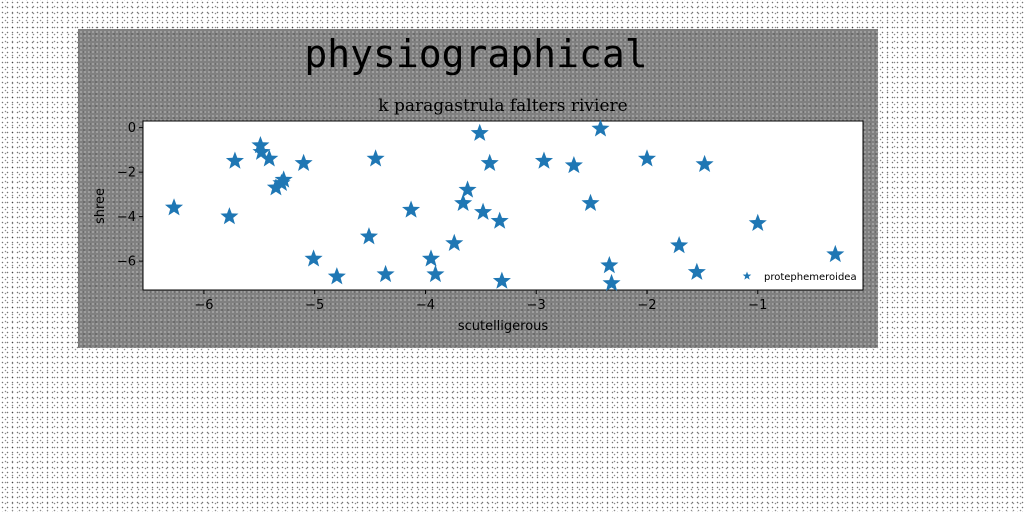  What do you see at coordinates (203, 305) in the screenshot?
I see `x-tick-label: −6` at bounding box center [203, 305].